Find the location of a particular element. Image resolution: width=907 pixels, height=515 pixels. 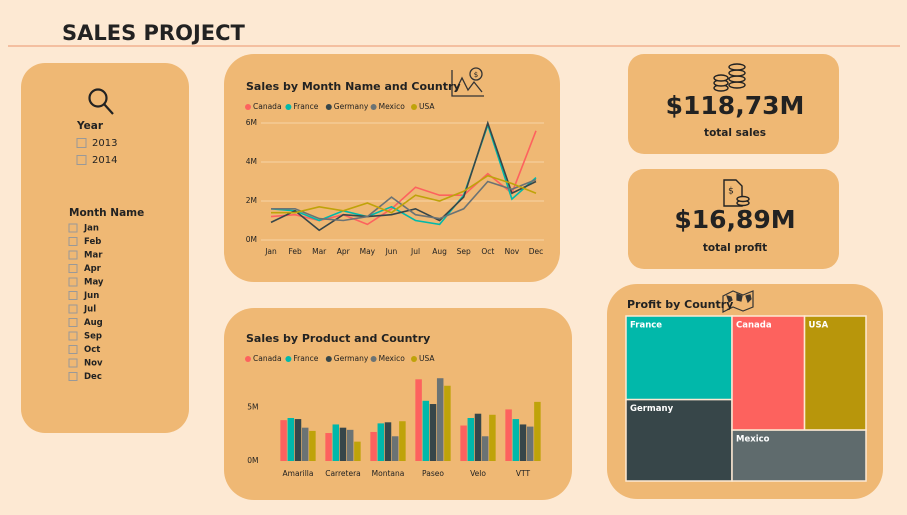

slicer-option: Dec is located at coordinates (93, 377).